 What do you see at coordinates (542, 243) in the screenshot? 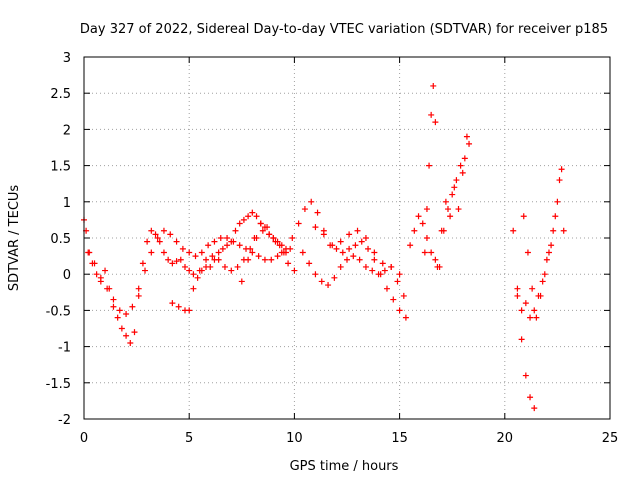
I see `series-track-l` at bounding box center [542, 243].